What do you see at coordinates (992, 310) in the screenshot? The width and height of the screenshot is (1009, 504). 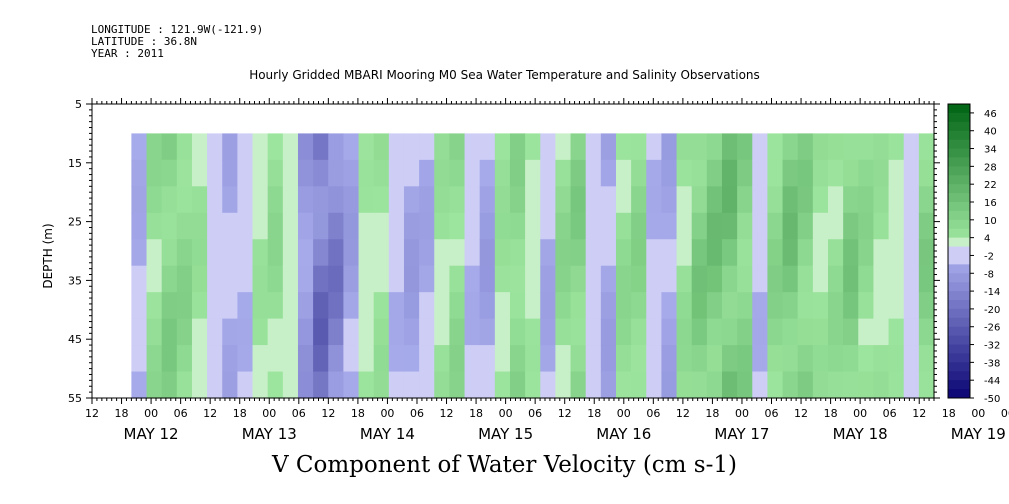 I see `colorbar-label: -20` at bounding box center [992, 310].